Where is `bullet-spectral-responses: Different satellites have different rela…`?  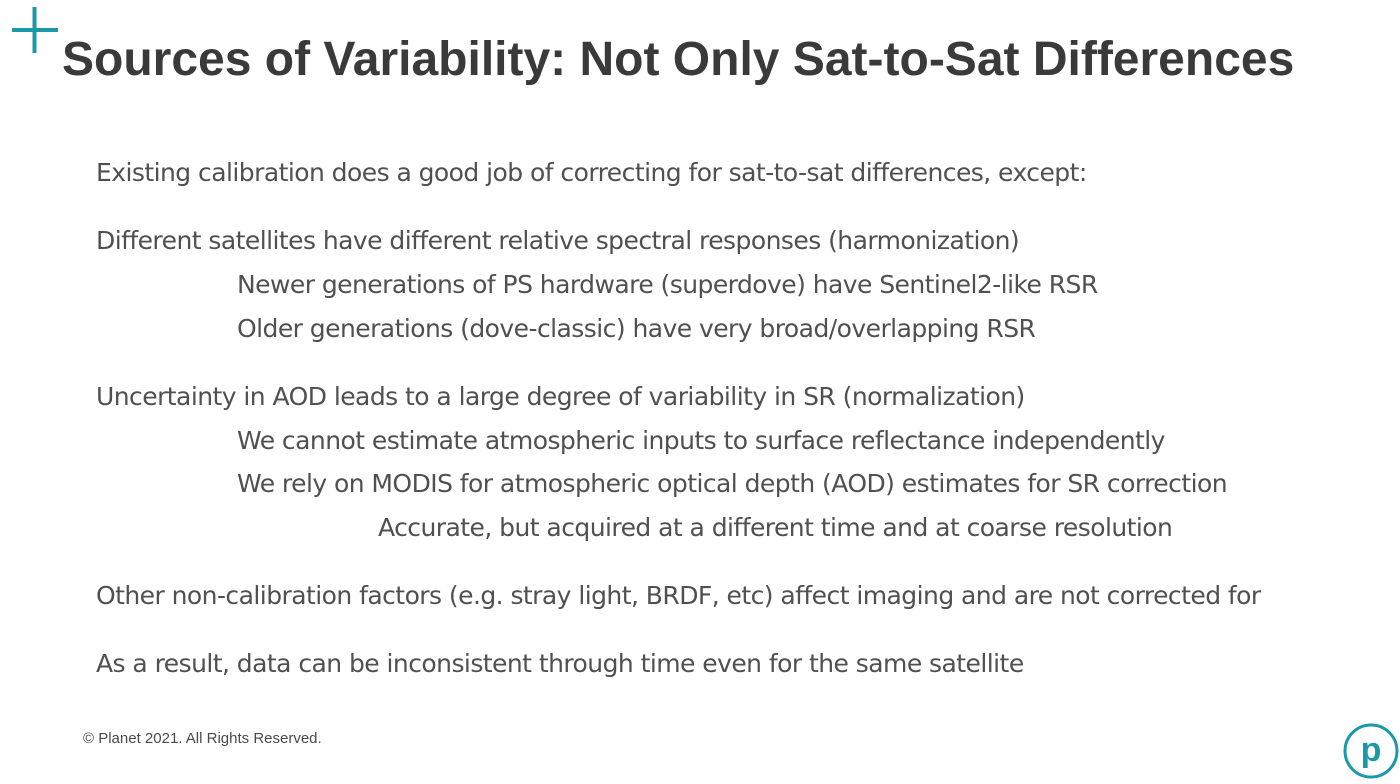 bullet-spectral-responses: Different satellites have different rela… is located at coordinates (558, 240).